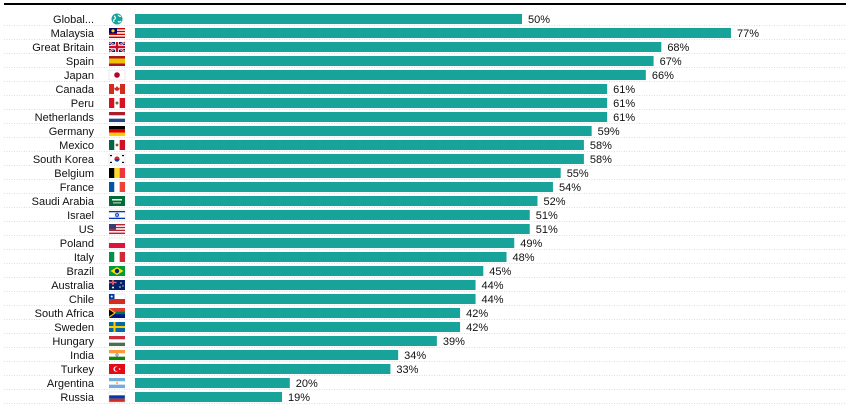 The image size is (850, 412). What do you see at coordinates (117, 397) in the screenshot?
I see `flag-russia-icon` at bounding box center [117, 397].